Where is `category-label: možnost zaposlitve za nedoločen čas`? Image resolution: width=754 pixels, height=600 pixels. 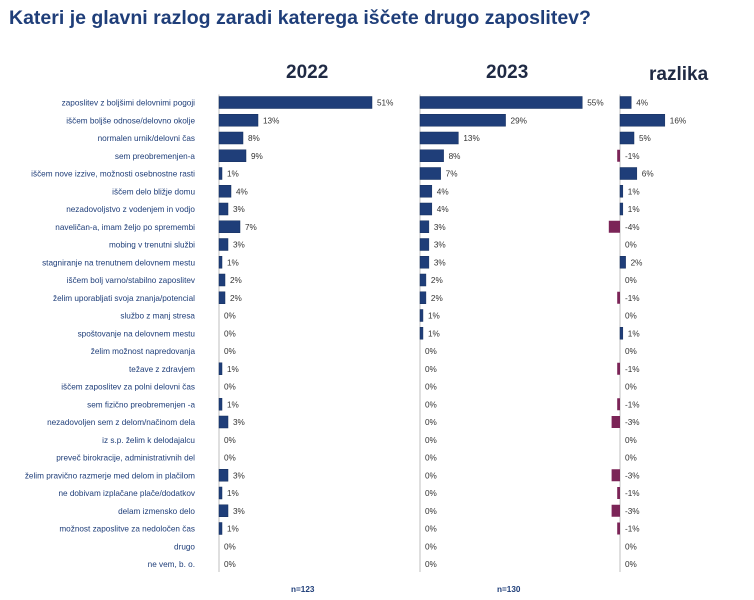 category-label: možnost zaposlitve za nedoločen čas is located at coordinates (127, 529).